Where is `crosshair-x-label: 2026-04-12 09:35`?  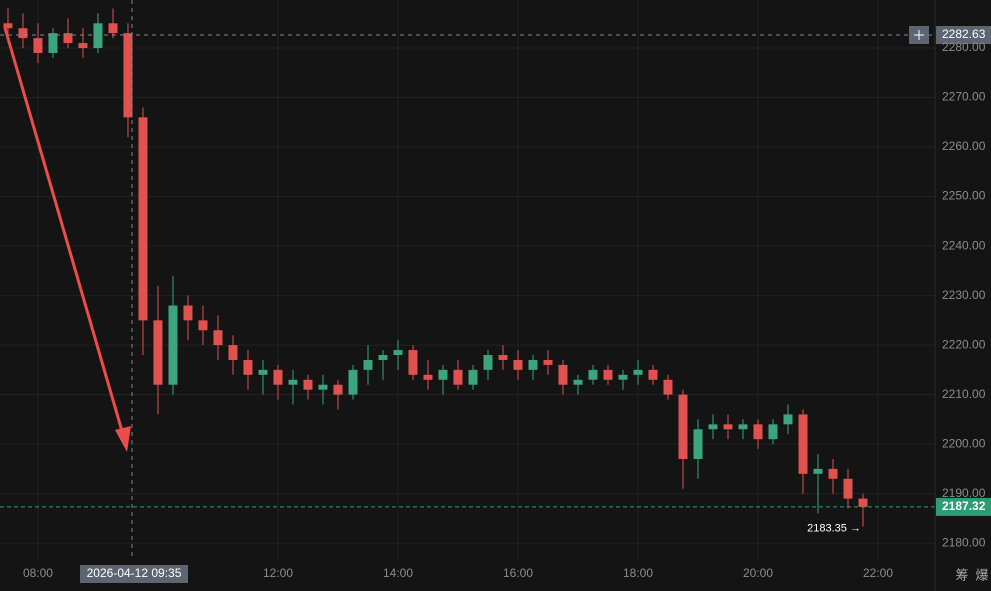
crosshair-x-label: 2026-04-12 09:35 is located at coordinates (134, 573).